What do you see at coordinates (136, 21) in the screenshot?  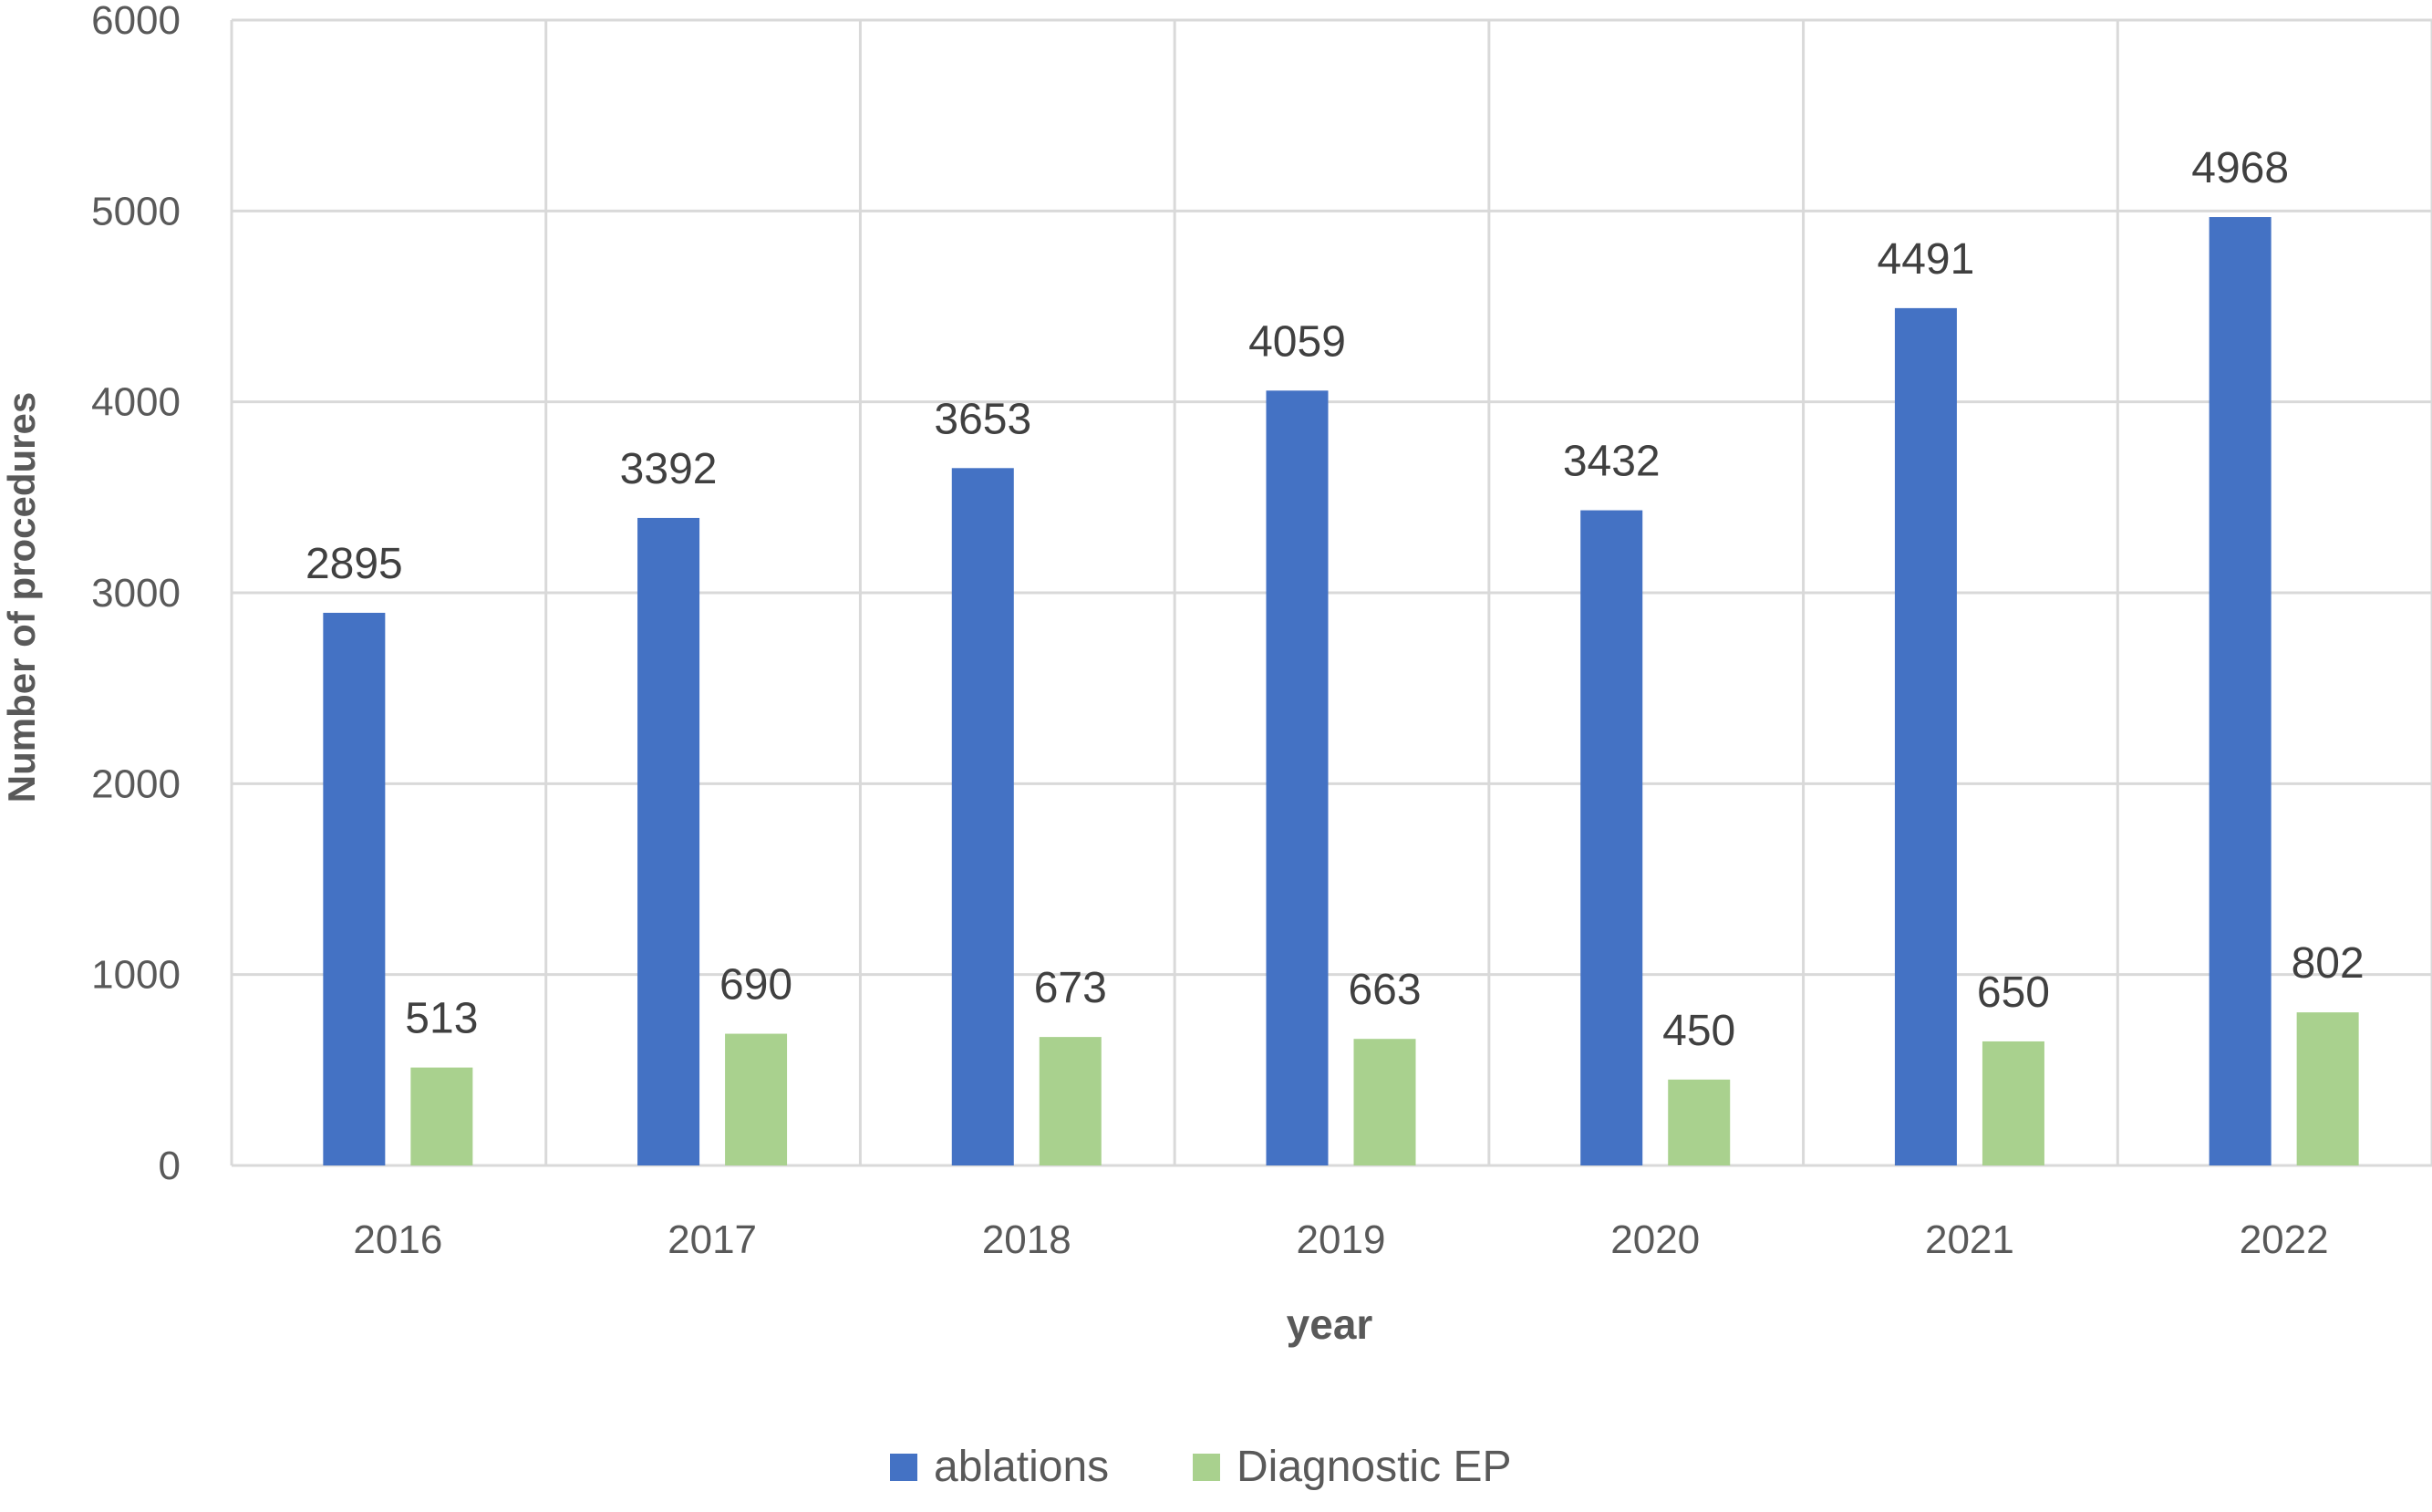 I see `y-tick-label: 6000` at bounding box center [136, 21].